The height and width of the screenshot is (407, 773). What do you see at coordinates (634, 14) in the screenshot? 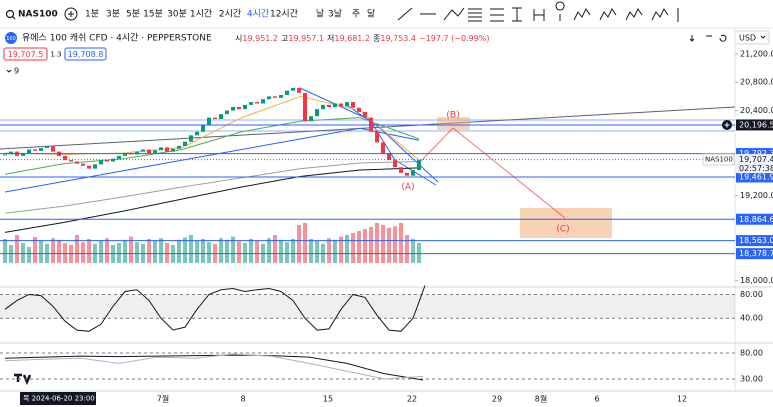
I see `tool-wave` at bounding box center [634, 14].